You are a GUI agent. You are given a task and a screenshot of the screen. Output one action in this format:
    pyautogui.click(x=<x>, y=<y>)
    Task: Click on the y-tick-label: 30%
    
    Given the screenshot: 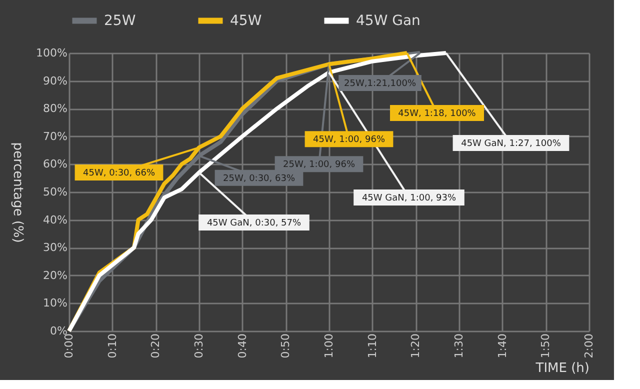 What is the action you would take?
    pyautogui.click(x=55, y=247)
    